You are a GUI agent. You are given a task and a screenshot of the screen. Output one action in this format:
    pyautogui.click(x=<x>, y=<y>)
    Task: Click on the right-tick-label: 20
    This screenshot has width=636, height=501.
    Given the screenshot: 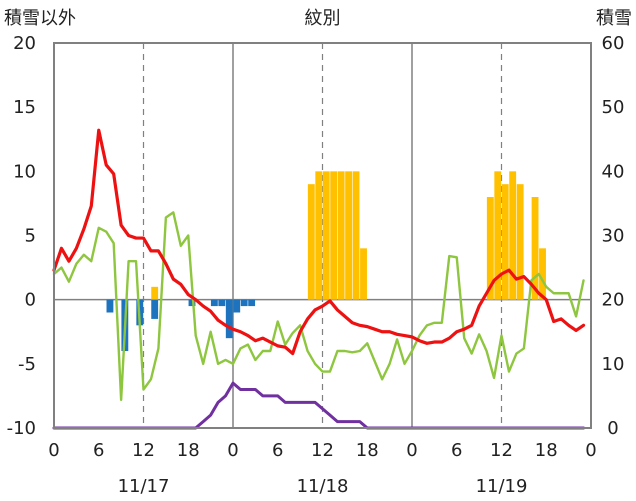 What is the action you would take?
    pyautogui.click(x=613, y=300)
    